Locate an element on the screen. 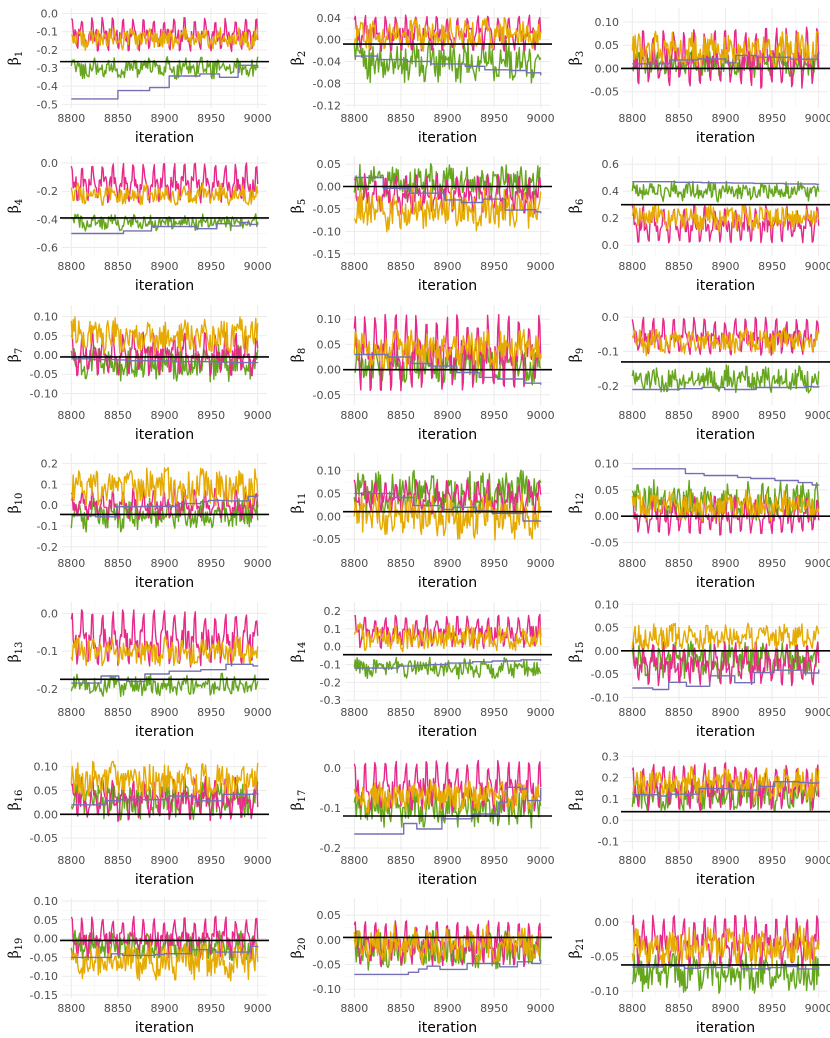 Image resolution: width=830 pixels, height=1038 pixels. y-axis-label: β7 is located at coordinates (15, 355).